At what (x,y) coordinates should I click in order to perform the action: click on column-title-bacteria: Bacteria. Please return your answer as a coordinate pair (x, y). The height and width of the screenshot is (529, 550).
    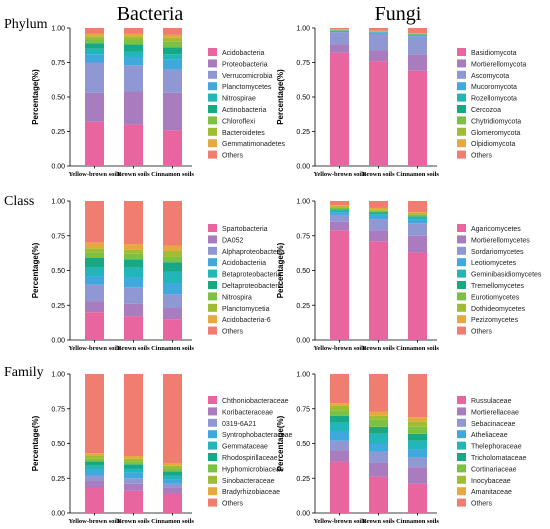
    Looking at the image, I should click on (150, 14).